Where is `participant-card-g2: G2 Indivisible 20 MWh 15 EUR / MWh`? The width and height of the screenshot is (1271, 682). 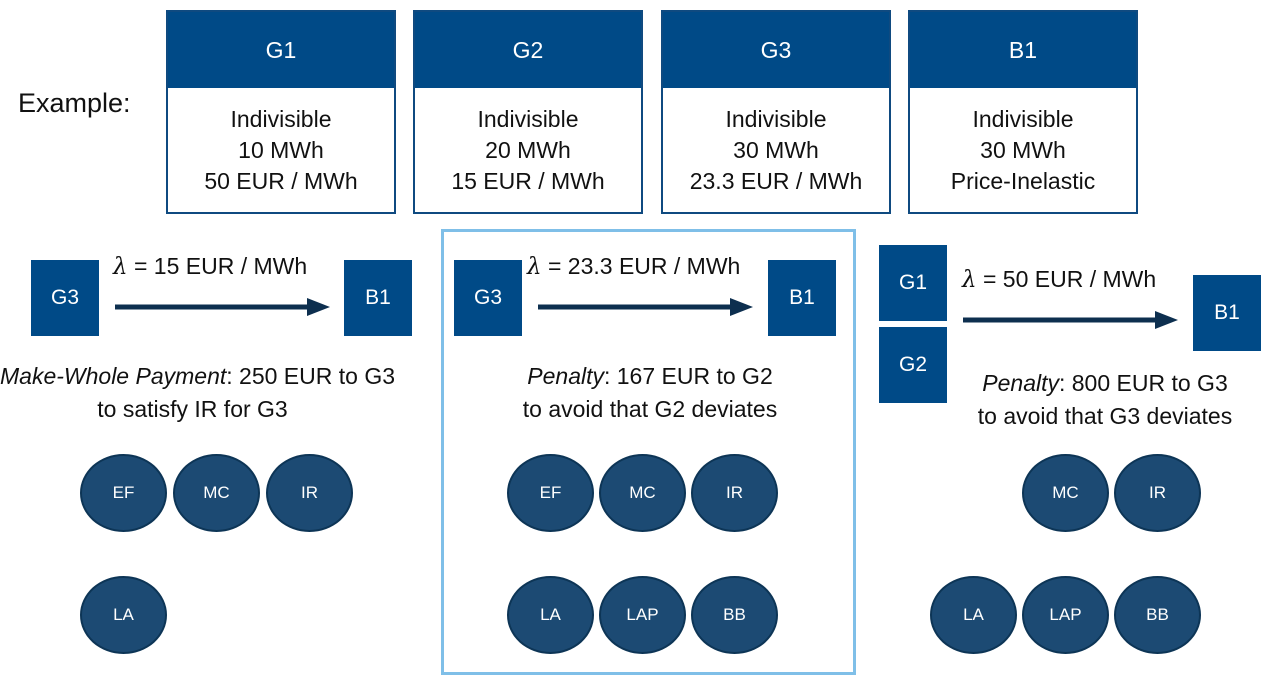
participant-card-g2: G2 Indivisible 20 MWh 15 EUR / MWh is located at coordinates (528, 112).